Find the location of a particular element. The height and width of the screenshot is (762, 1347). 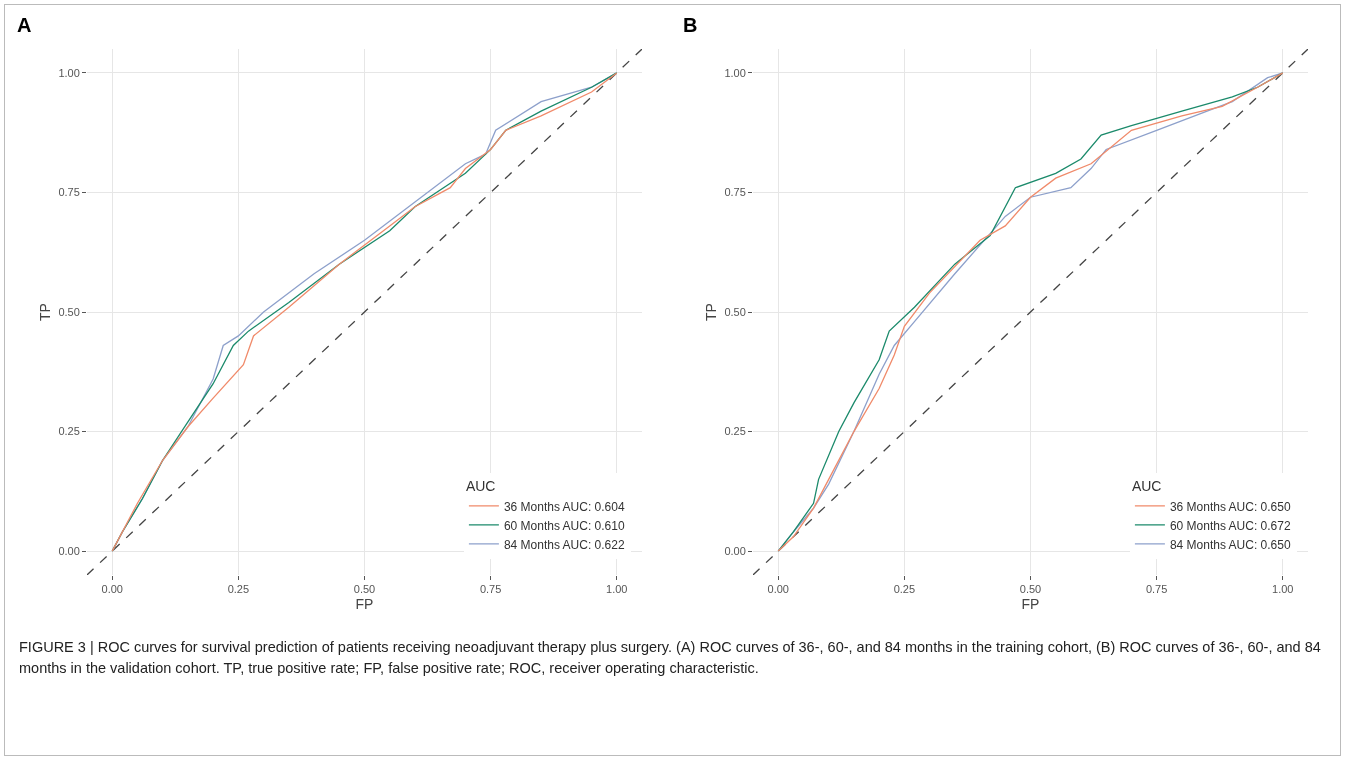

legend-label: 84 Months AUC: 0.650 is located at coordinates (1230, 544).